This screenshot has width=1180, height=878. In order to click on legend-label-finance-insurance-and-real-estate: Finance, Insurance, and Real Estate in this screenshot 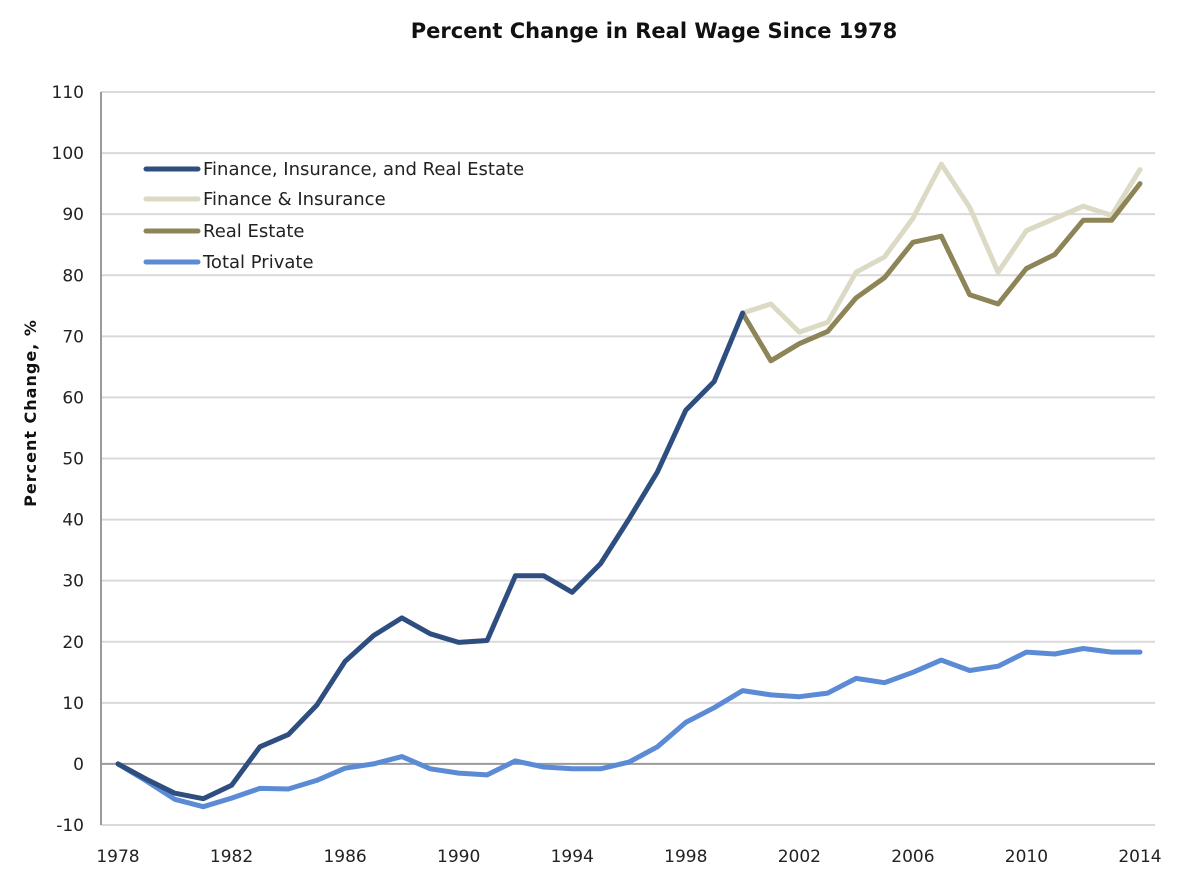, I will do `click(363, 169)`.